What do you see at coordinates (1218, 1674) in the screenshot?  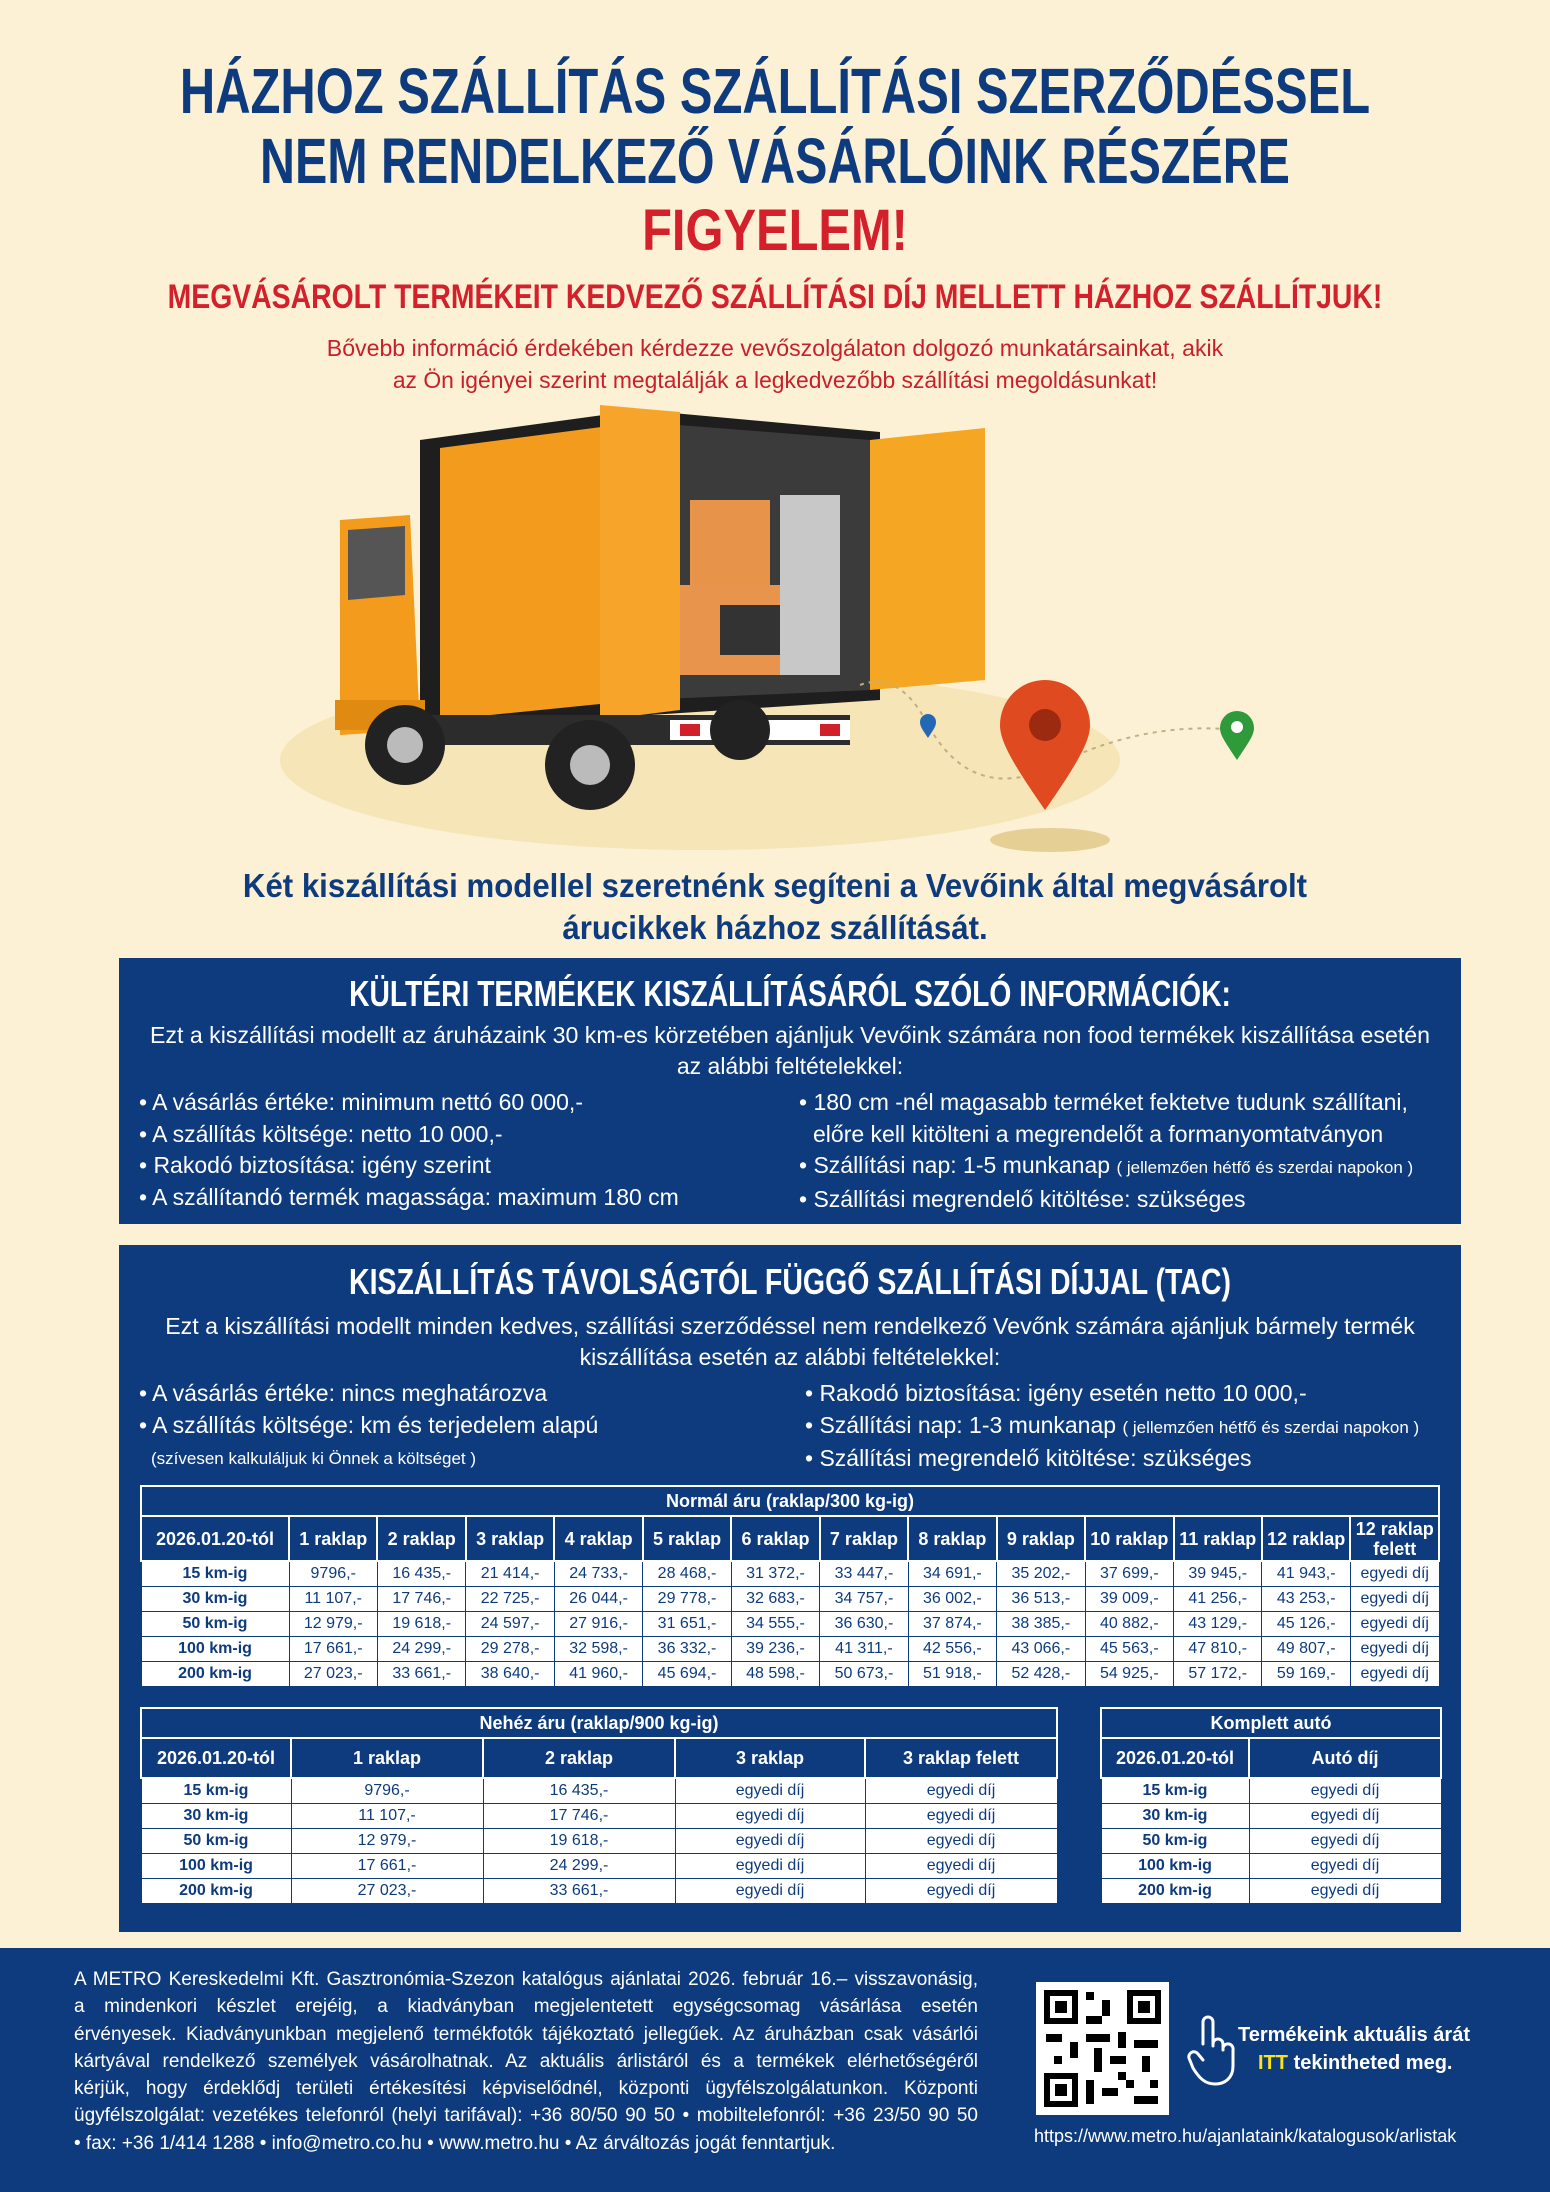 I see `table-cell: 57 172,-` at bounding box center [1218, 1674].